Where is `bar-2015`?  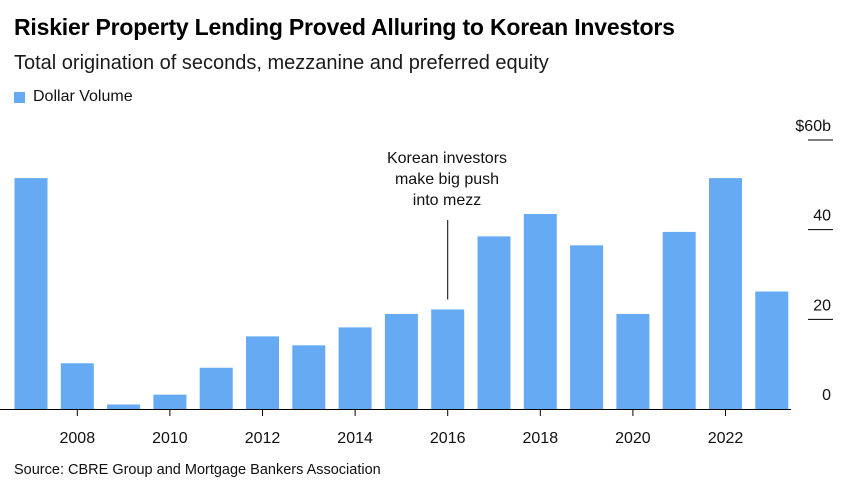 bar-2015 is located at coordinates (401, 361).